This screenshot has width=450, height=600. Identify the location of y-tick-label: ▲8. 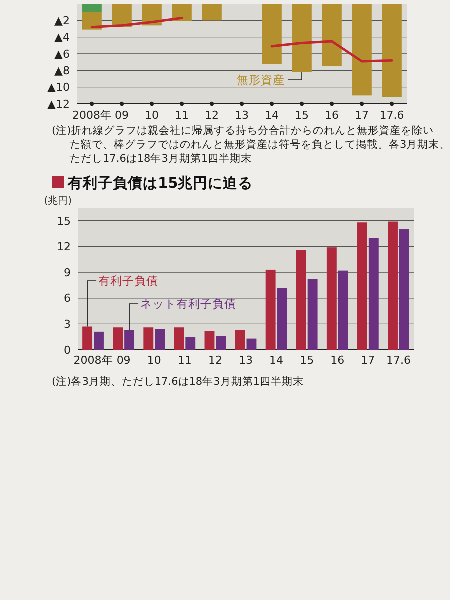
(62, 71).